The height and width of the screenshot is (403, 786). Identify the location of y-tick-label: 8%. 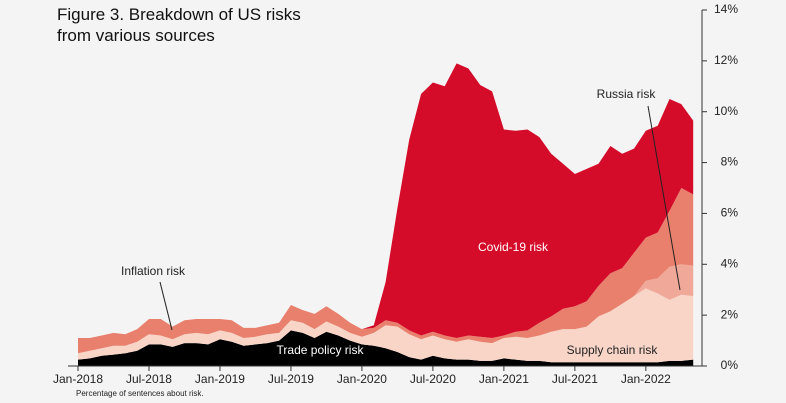
(730, 162).